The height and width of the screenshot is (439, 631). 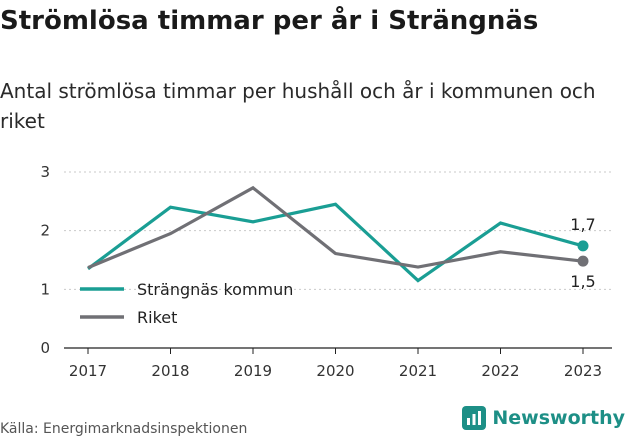 I want to click on newsworthy-logo-icon, so click(x=474, y=418).